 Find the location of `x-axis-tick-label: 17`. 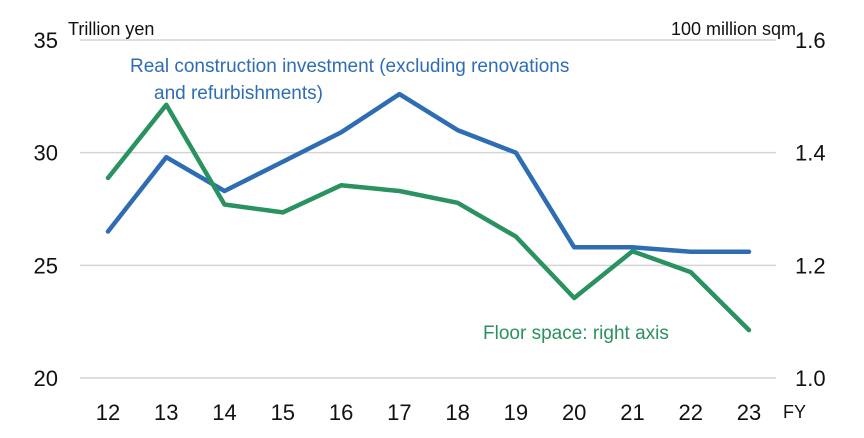

x-axis-tick-label: 17 is located at coordinates (399, 412).